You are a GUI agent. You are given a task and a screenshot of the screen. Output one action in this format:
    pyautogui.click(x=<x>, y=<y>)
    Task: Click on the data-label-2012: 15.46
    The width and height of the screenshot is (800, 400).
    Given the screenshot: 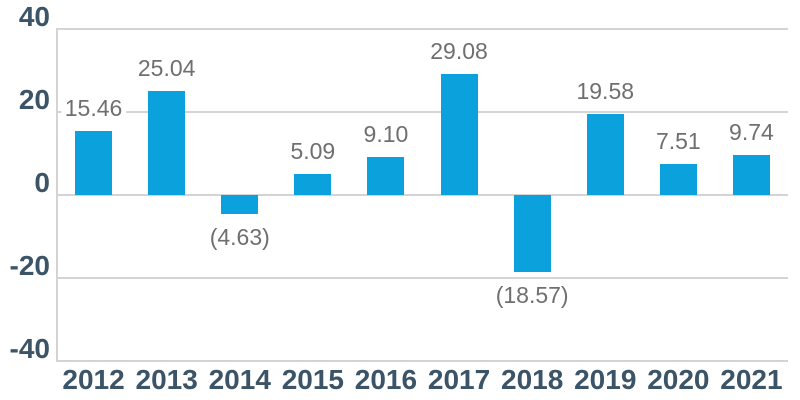 What is the action you would take?
    pyautogui.click(x=93, y=108)
    